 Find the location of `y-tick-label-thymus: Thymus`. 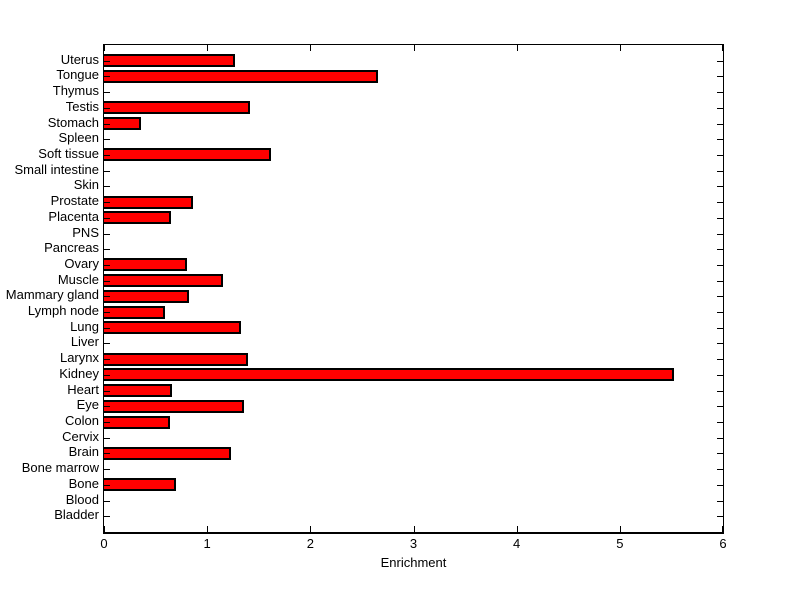

y-tick-label-thymus: Thymus is located at coordinates (75, 91).